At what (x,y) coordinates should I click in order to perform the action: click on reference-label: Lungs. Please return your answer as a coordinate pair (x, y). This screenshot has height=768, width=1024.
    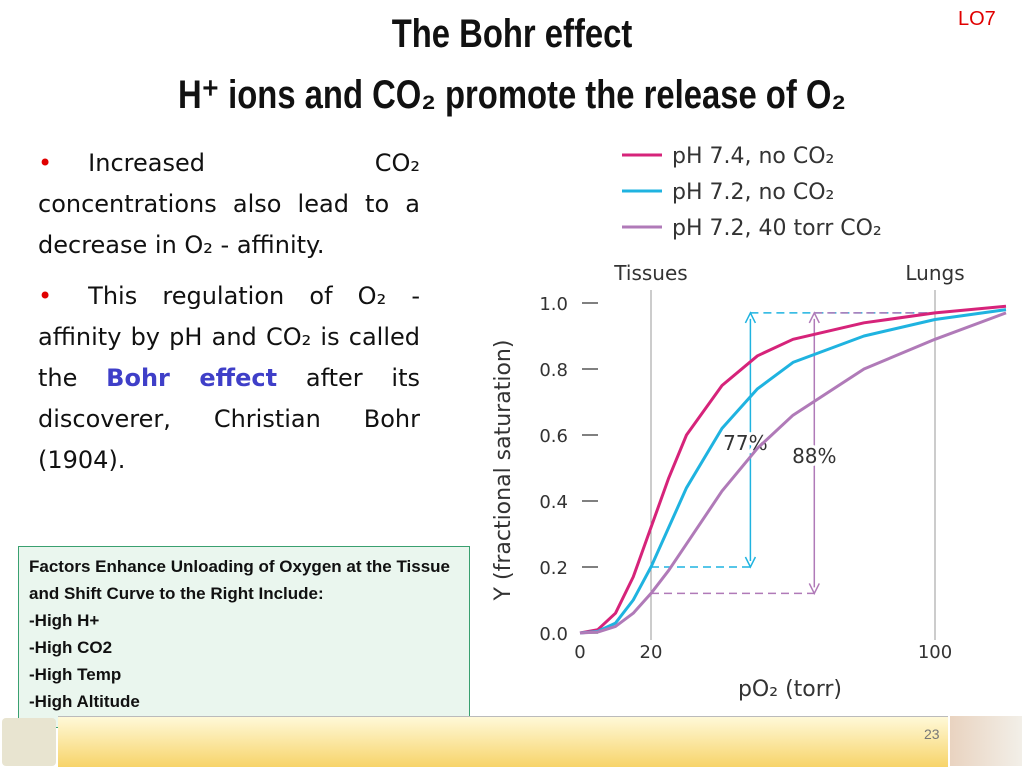
    Looking at the image, I should click on (934, 273).